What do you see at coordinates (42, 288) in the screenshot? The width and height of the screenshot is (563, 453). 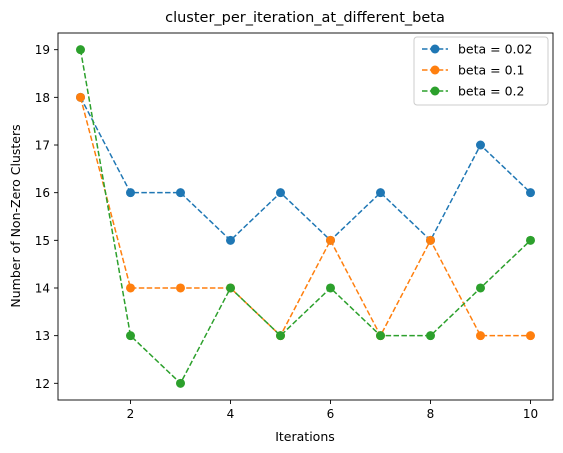 I see `y-tick-label: 14` at bounding box center [42, 288].